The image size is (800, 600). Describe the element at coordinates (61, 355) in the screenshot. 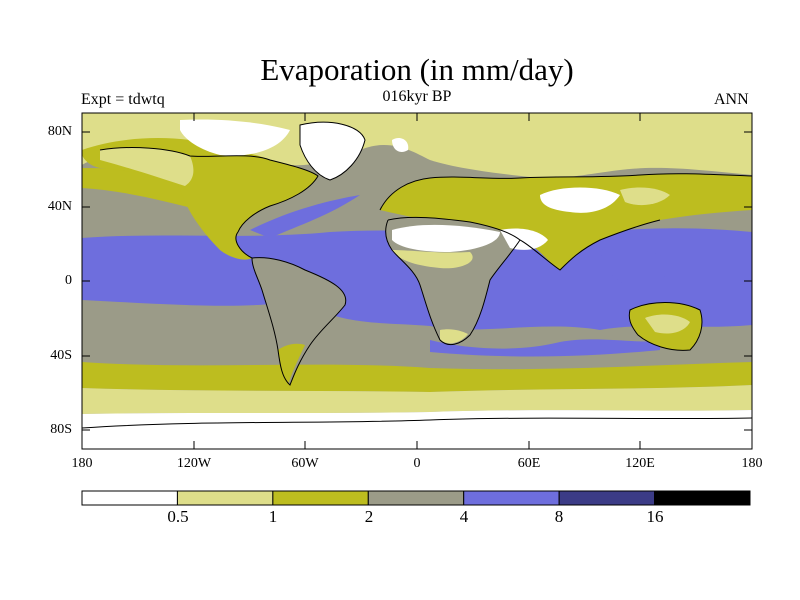

I see `lat-tick-label: 40S` at that location.